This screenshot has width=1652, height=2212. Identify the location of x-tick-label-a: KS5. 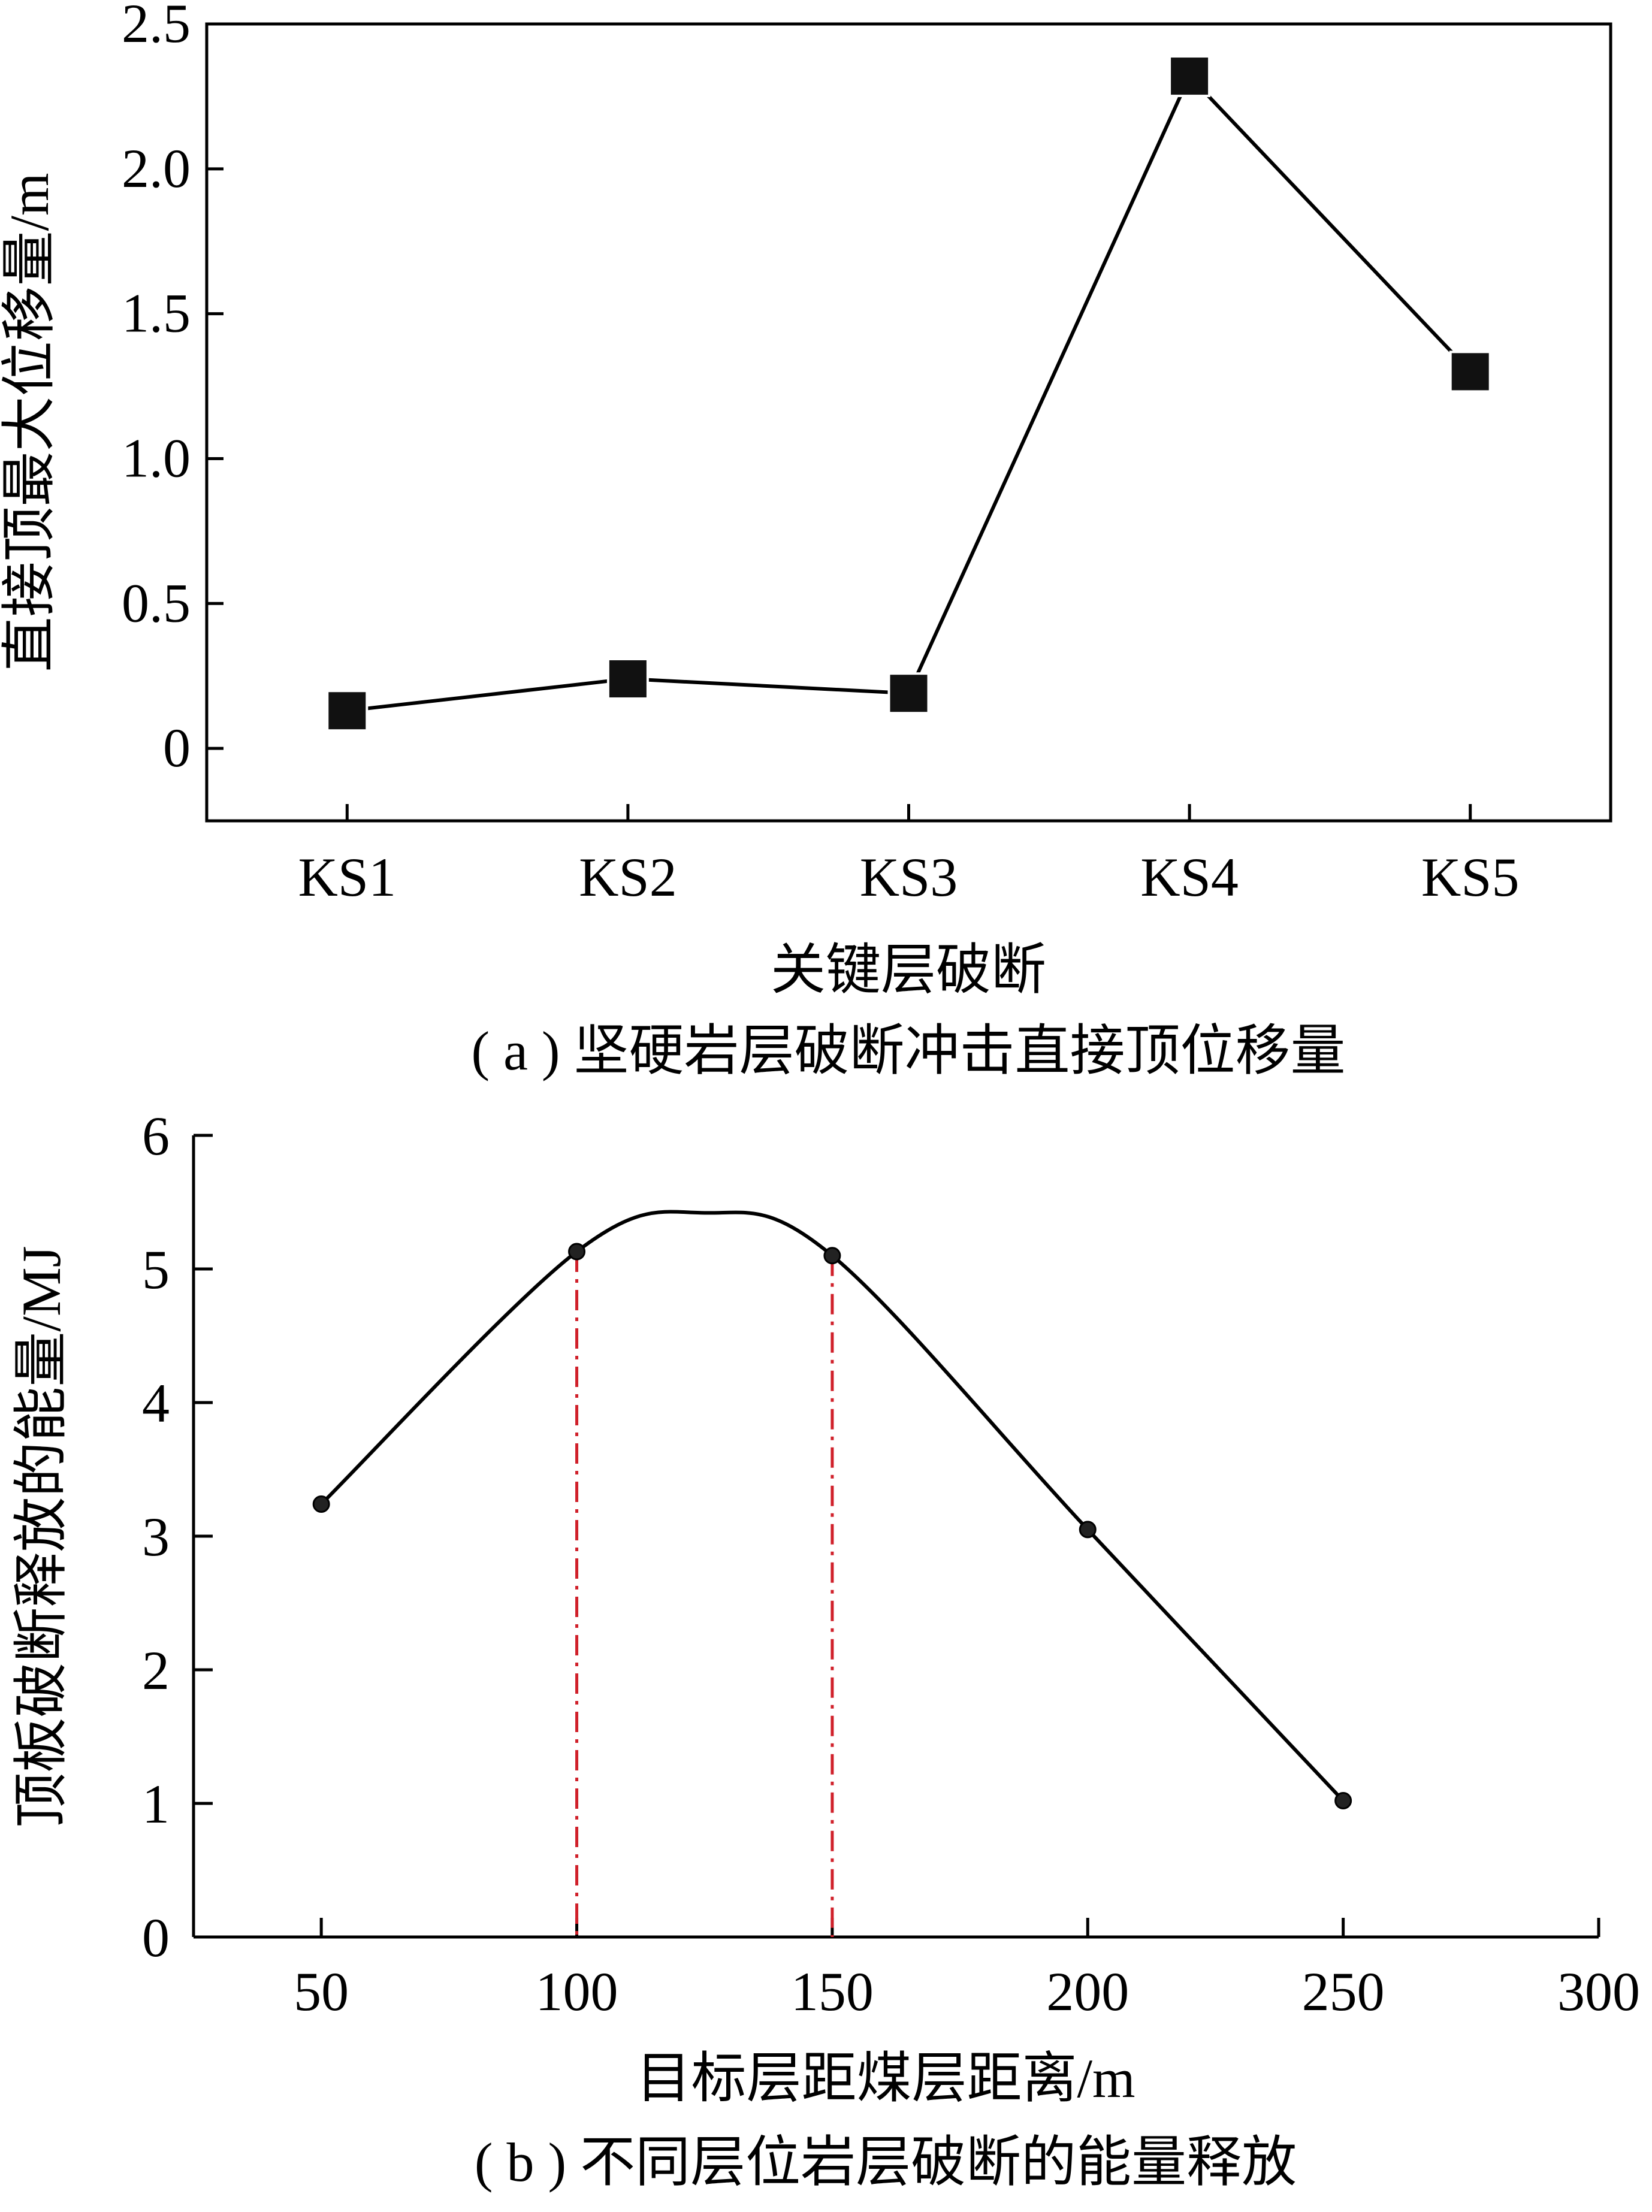
(1470, 878).